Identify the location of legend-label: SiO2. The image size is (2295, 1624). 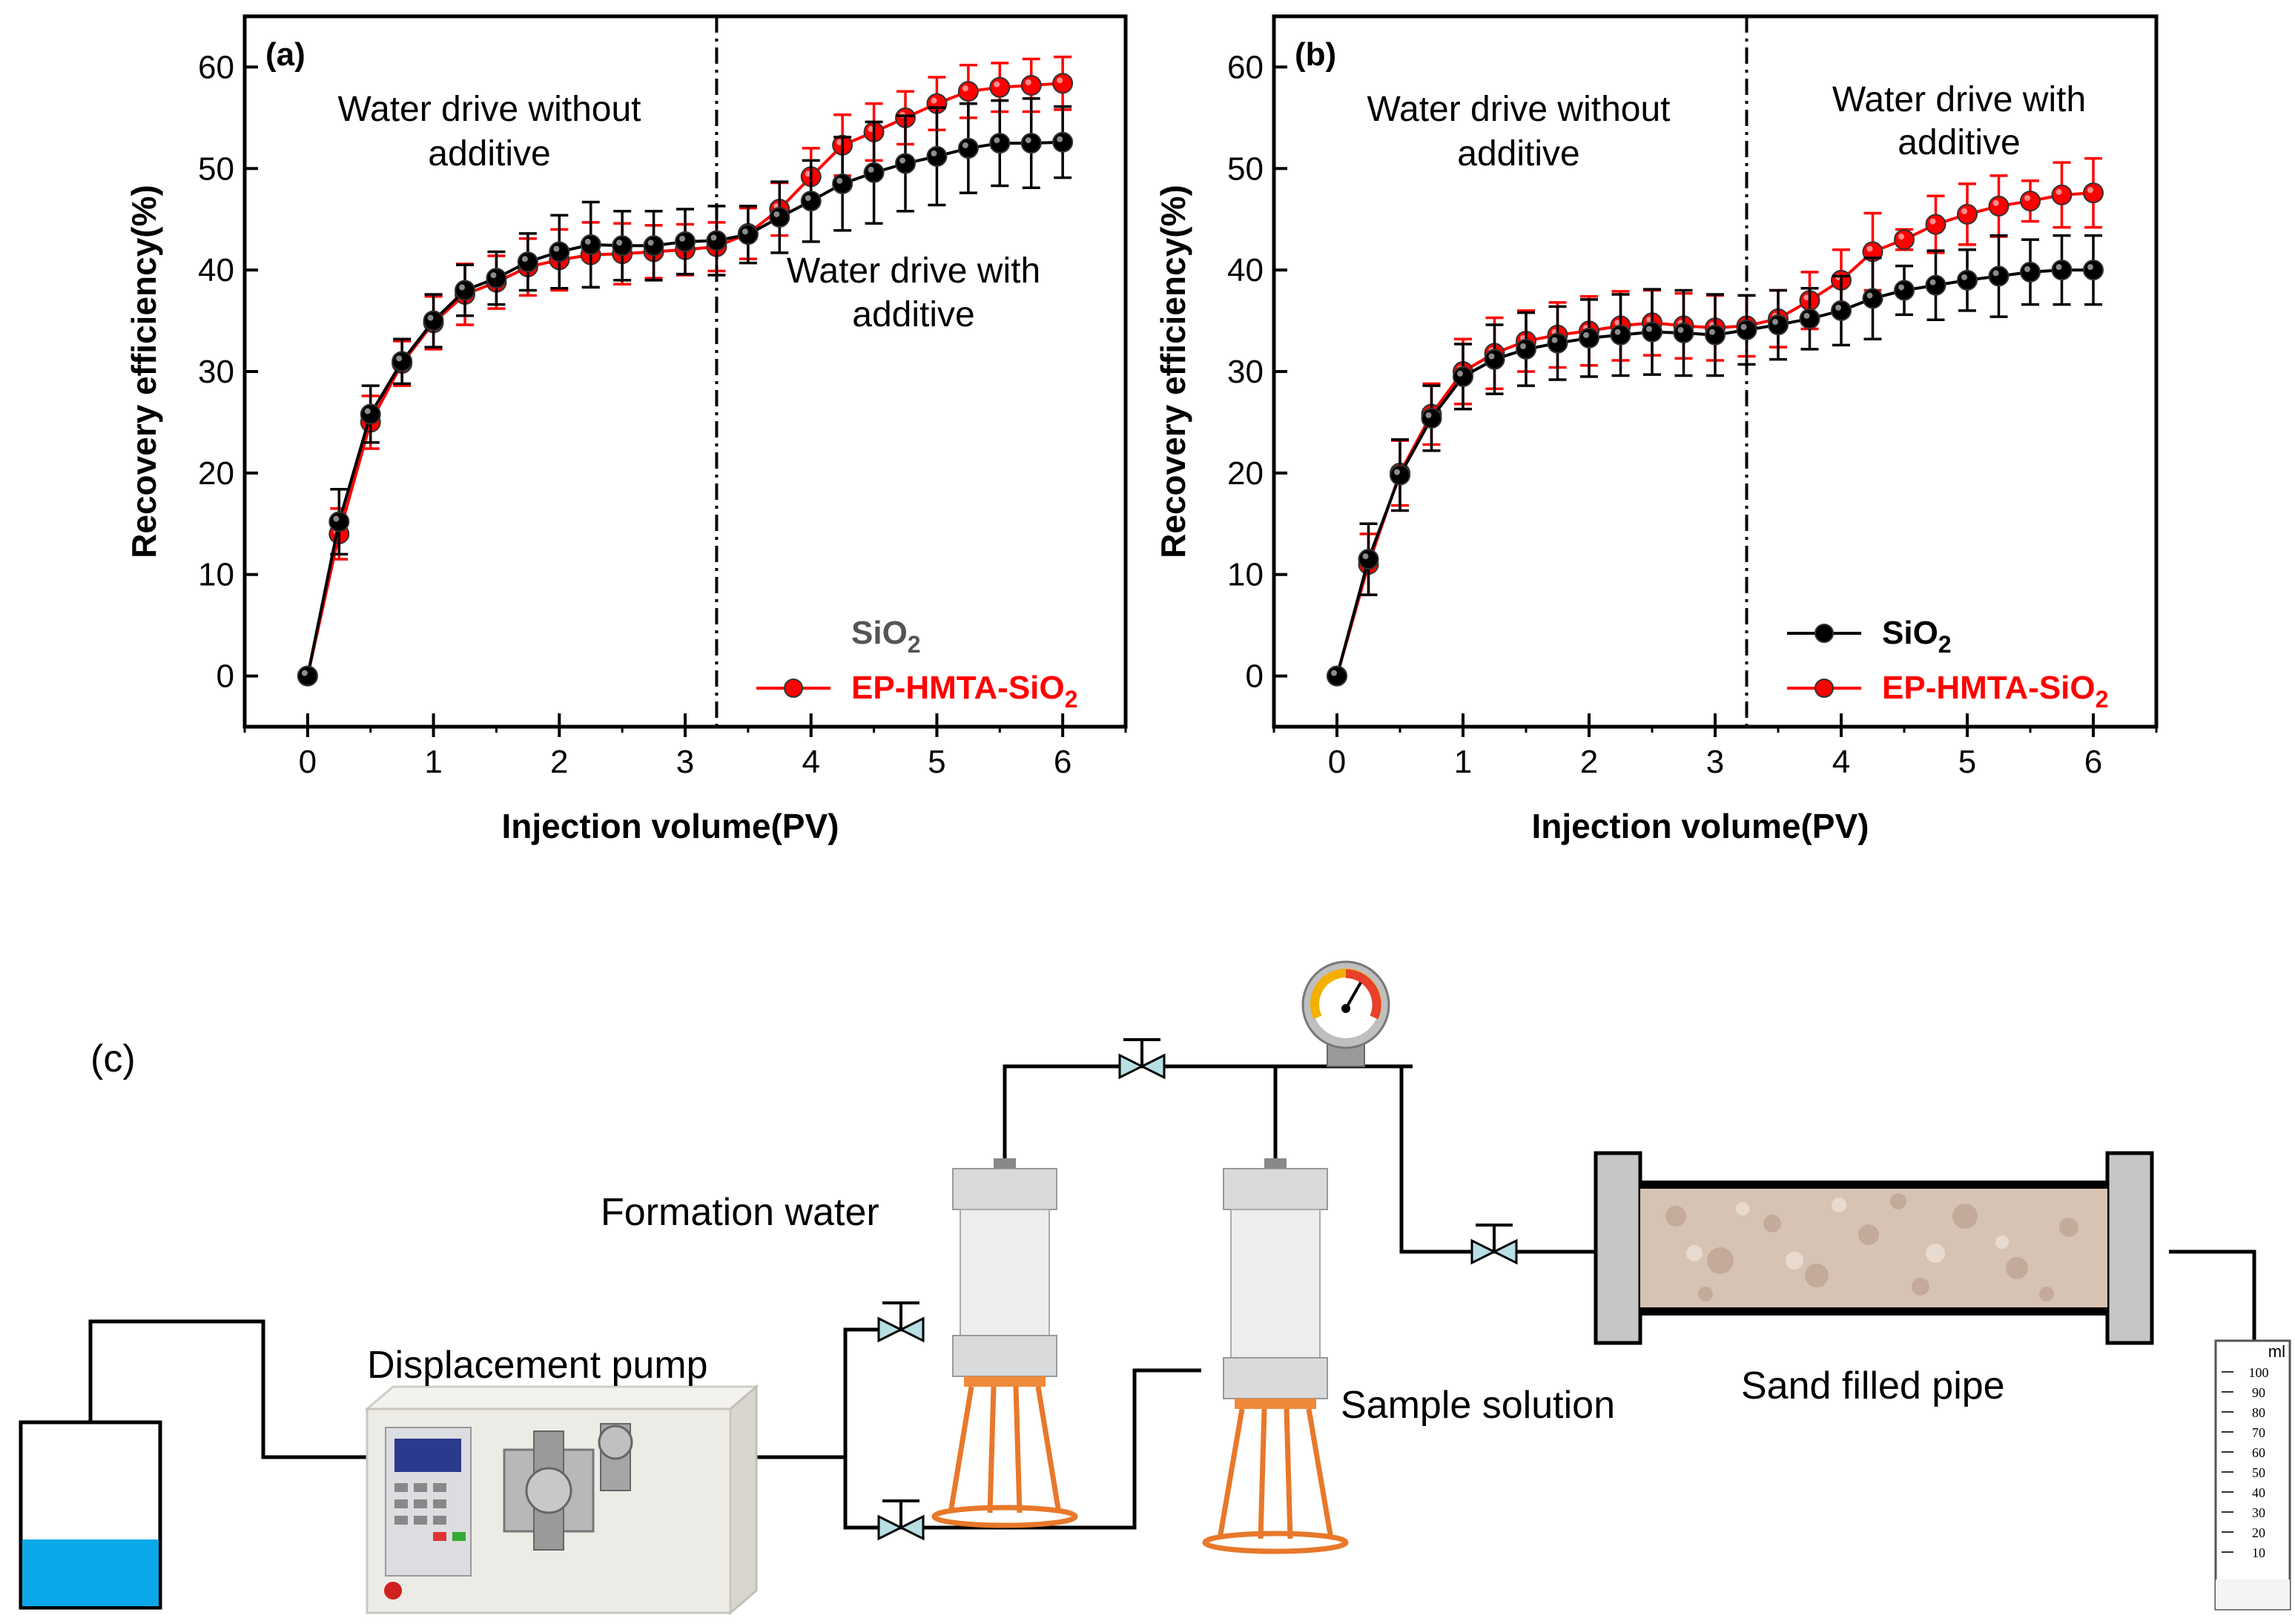
(1917, 636).